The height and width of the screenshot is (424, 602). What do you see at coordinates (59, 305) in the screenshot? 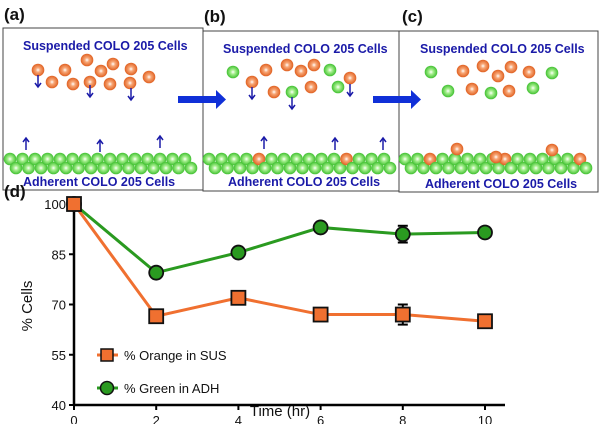
I see `y-tick-label: 70` at bounding box center [59, 305].